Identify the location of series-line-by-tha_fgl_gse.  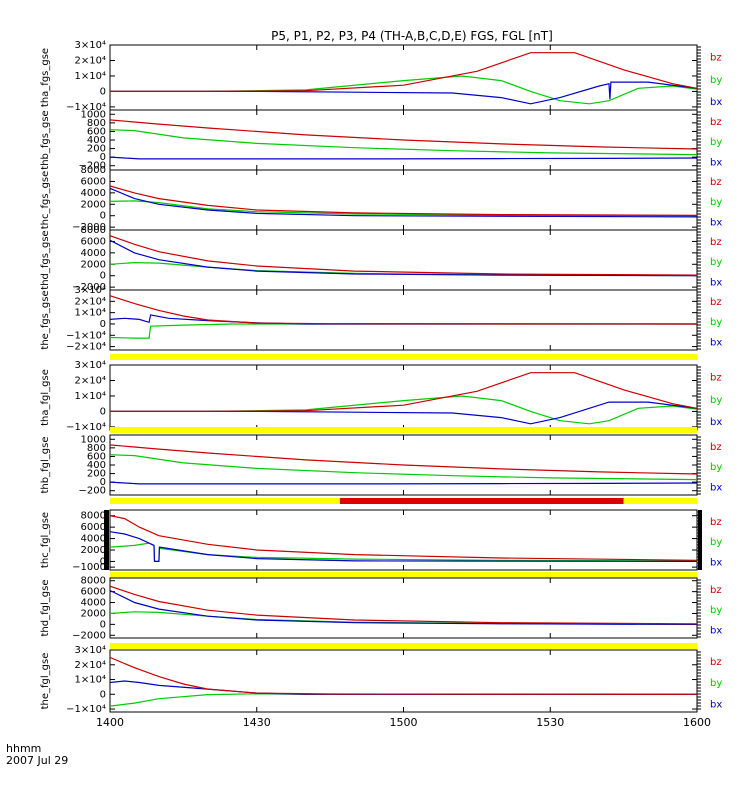
(403, 410).